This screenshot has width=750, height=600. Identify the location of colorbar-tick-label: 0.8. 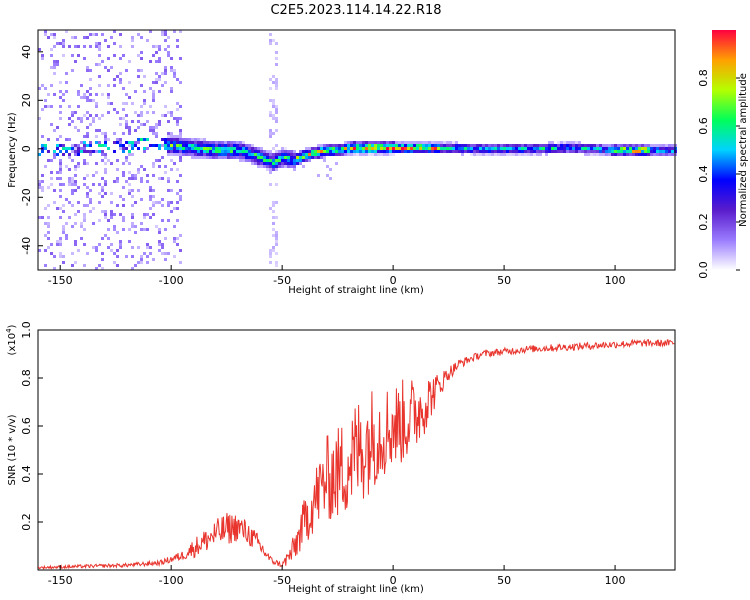
(703, 78).